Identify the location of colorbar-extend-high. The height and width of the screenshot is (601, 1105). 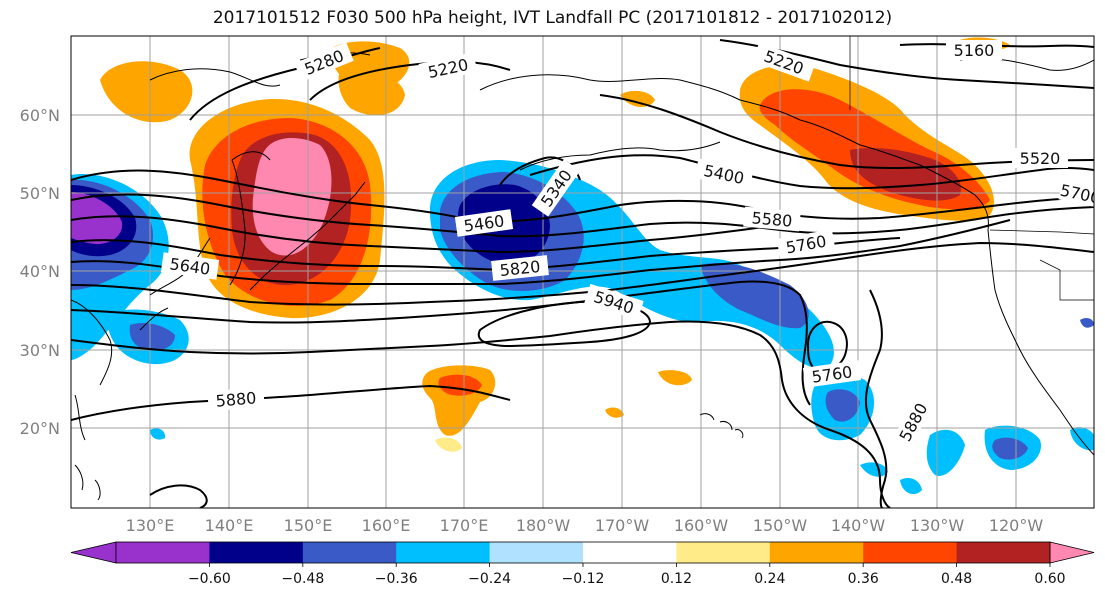
(1072, 552).